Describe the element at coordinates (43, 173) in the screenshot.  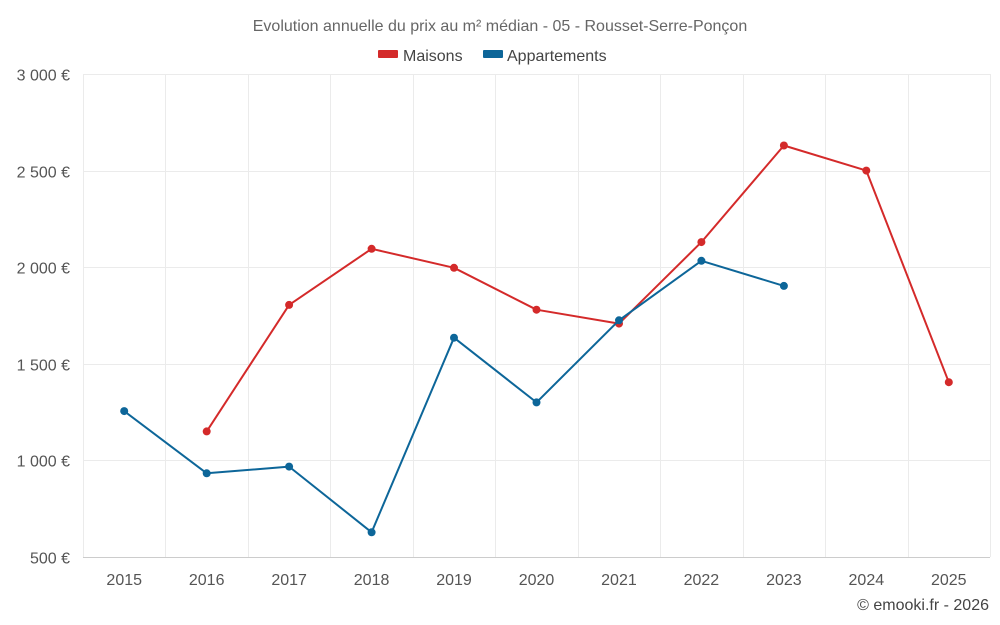
I see `y-tick-label: 2 500 €` at that location.